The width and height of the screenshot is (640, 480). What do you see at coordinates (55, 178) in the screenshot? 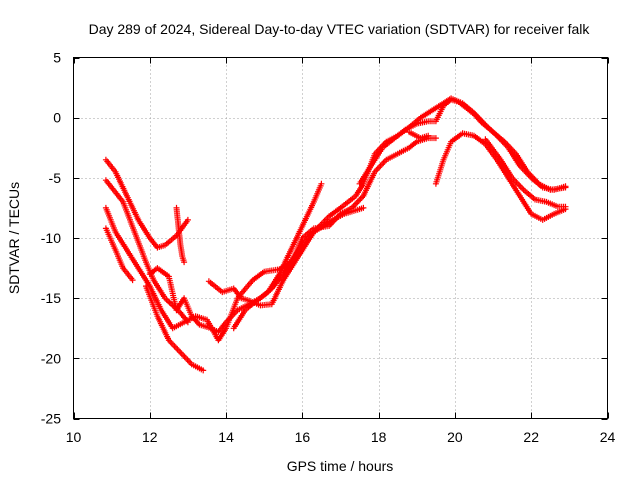
I see `y-tick-label: -5` at bounding box center [55, 178].